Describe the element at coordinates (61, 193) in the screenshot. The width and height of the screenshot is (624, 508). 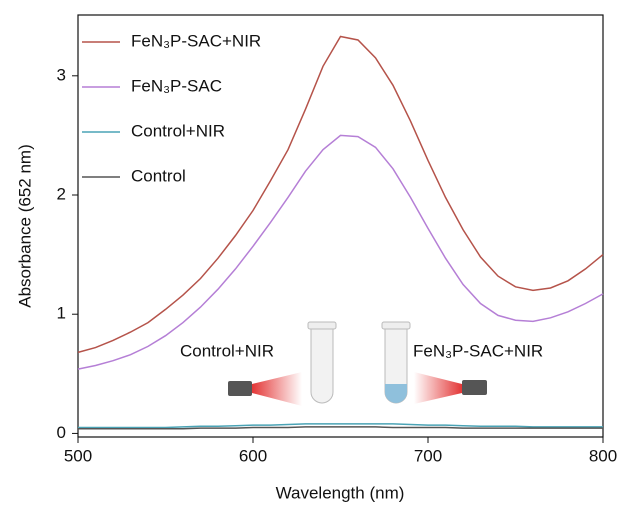
I see `y-tick-label: 2` at that location.